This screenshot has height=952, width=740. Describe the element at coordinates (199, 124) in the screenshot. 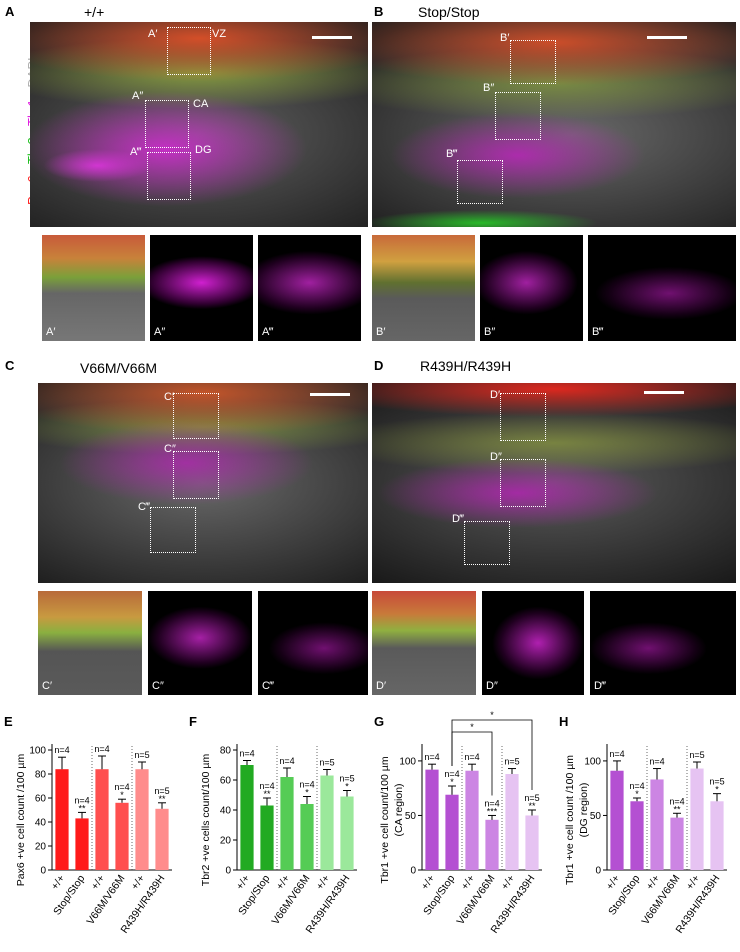

I see `micrograph-a: A′ A″ A‴ VZ CA DG` at that location.